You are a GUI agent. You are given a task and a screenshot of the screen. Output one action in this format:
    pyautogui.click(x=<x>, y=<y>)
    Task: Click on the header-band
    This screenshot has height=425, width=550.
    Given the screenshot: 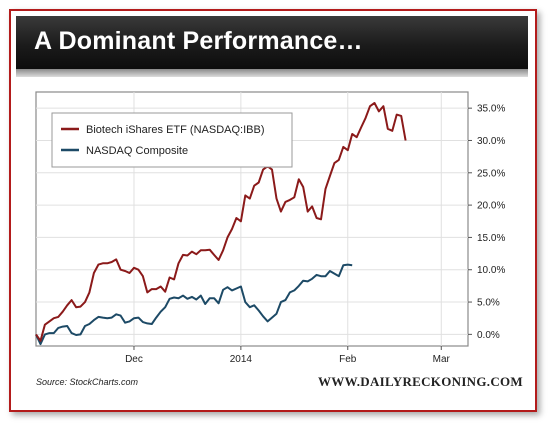 What is the action you would take?
    pyautogui.click(x=272, y=73)
    